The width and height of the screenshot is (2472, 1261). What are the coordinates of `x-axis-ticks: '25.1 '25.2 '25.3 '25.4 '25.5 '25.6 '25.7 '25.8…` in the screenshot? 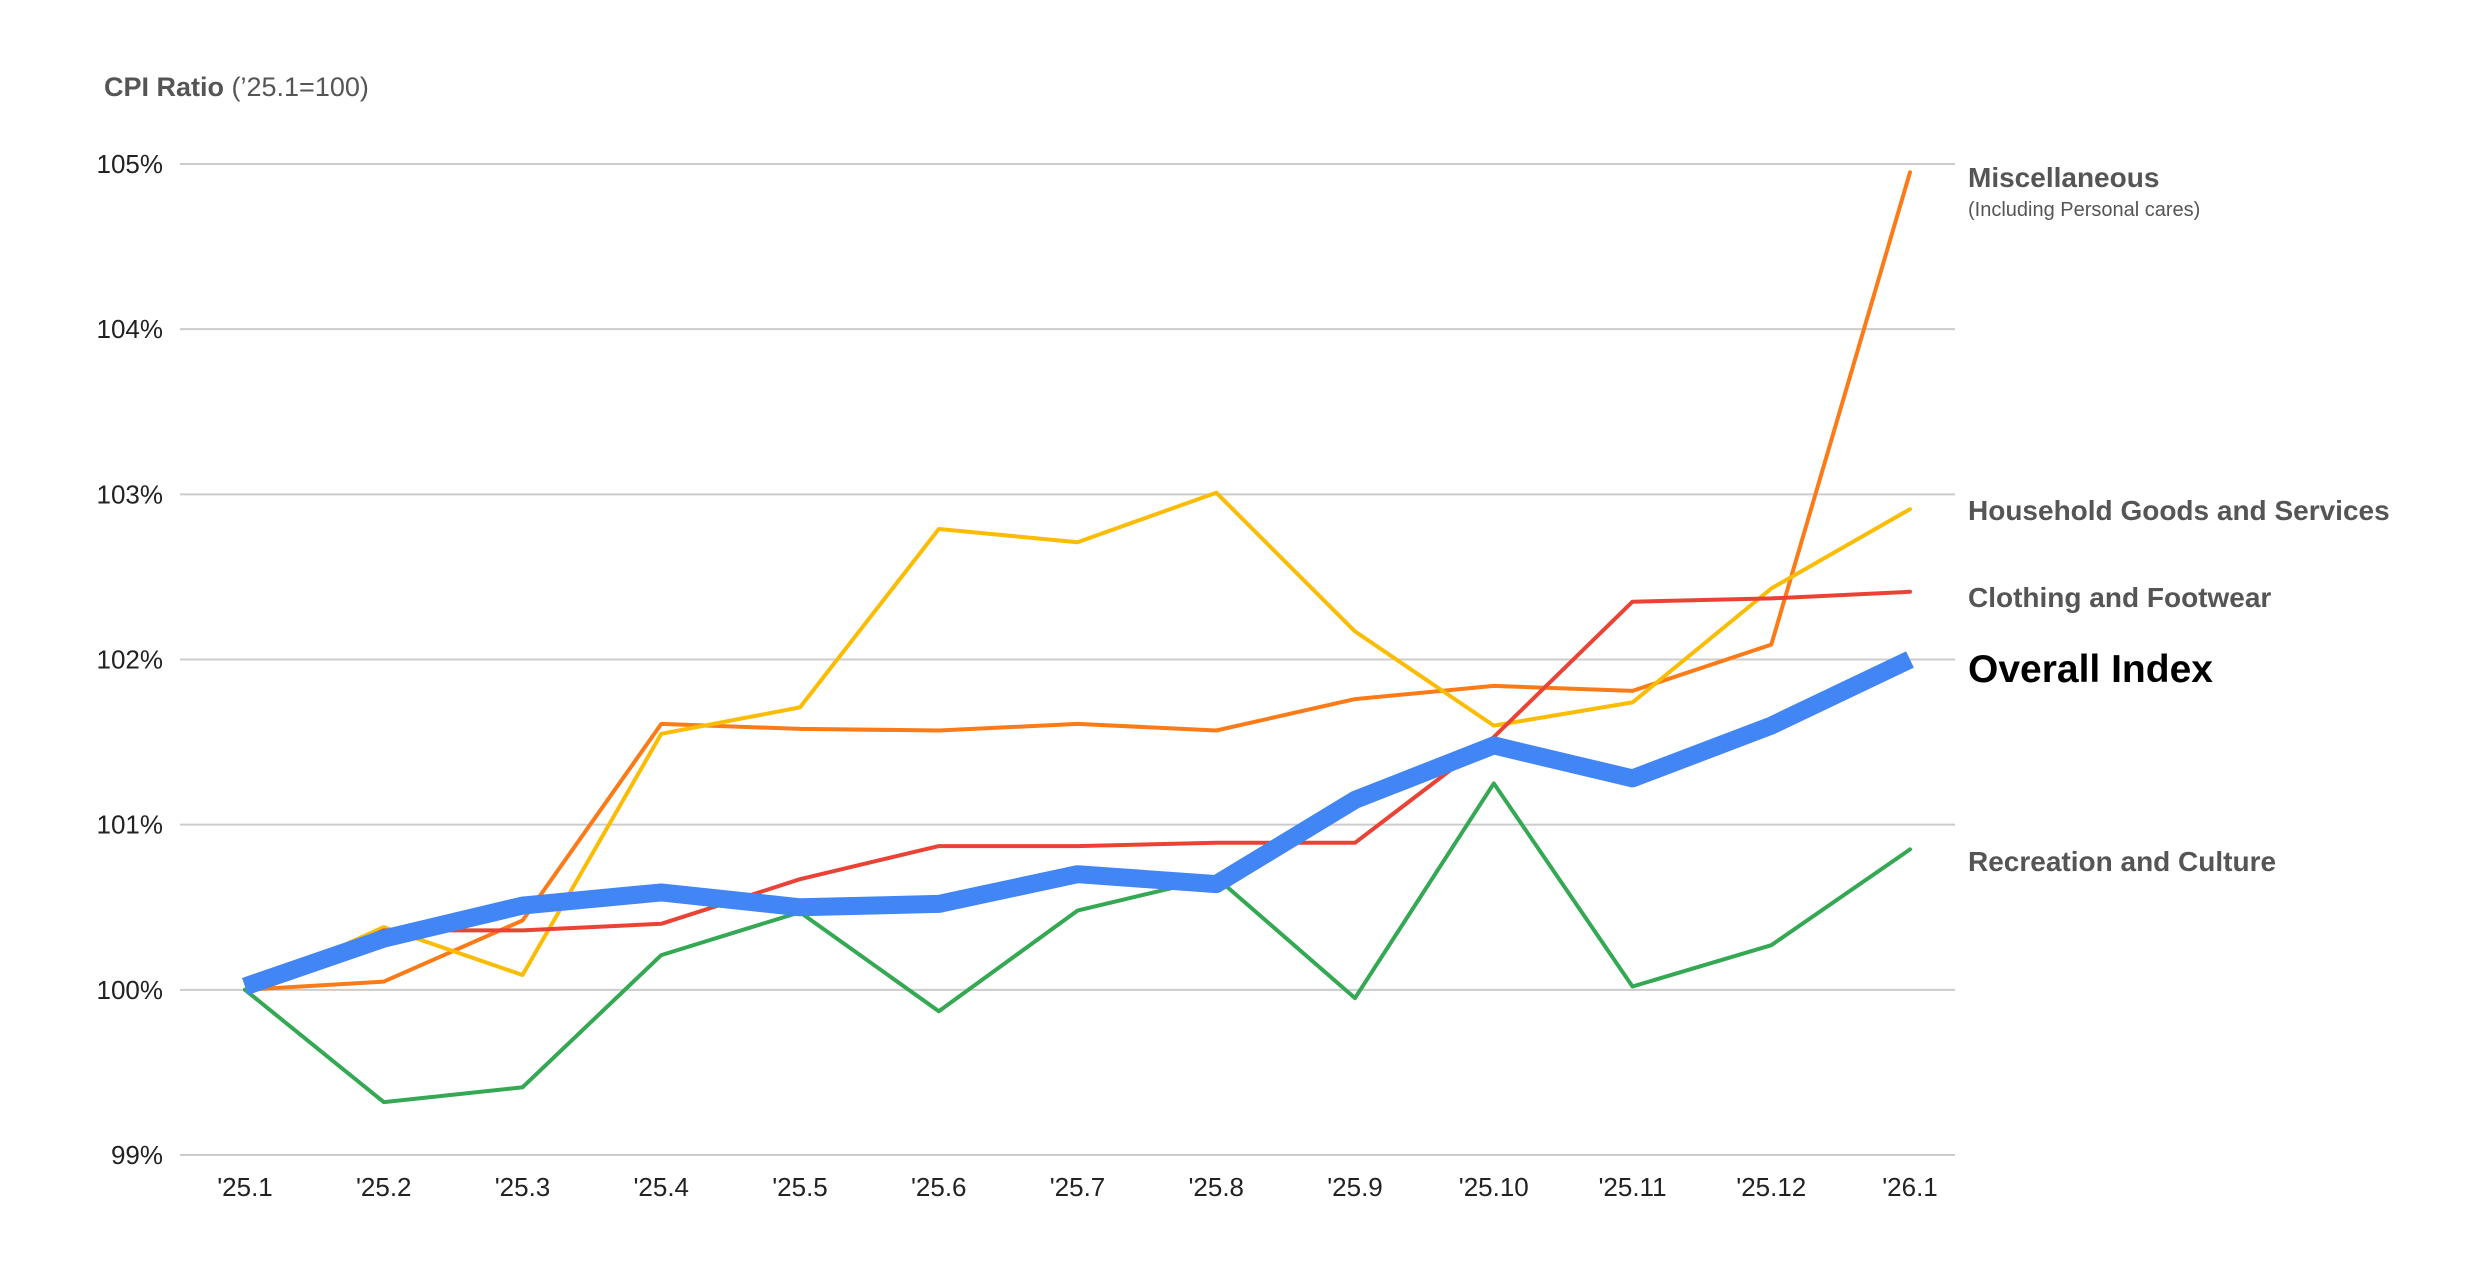 It's located at (1077, 1187).